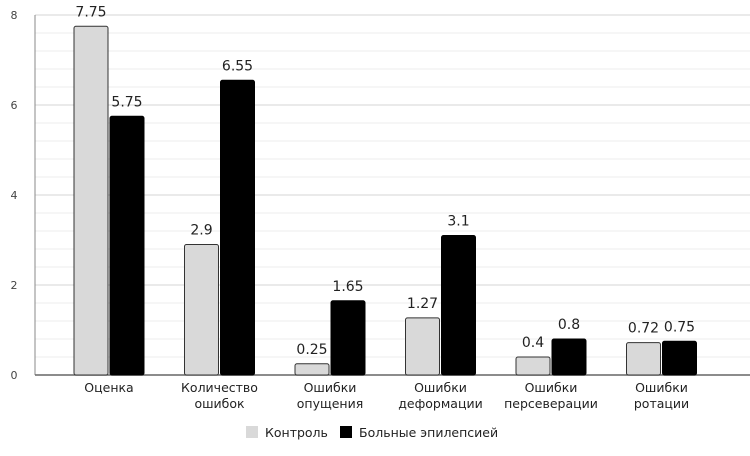 The image size is (750, 456). What do you see at coordinates (440, 403) in the screenshot?
I see `x-tick-label: деформации` at bounding box center [440, 403].